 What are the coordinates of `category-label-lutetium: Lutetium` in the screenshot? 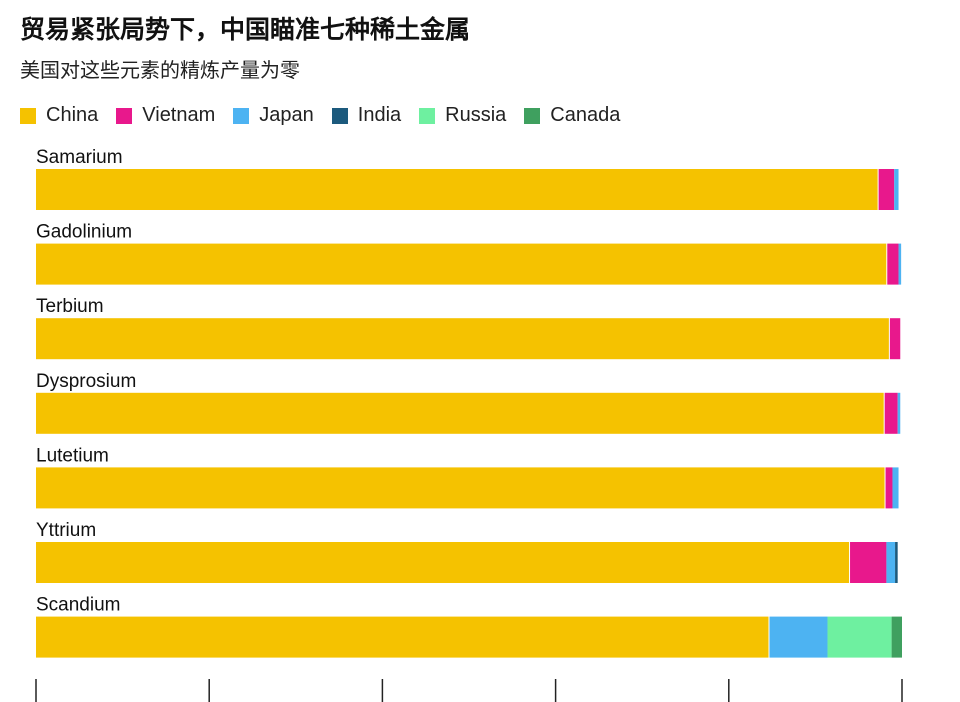 It's located at (72, 455).